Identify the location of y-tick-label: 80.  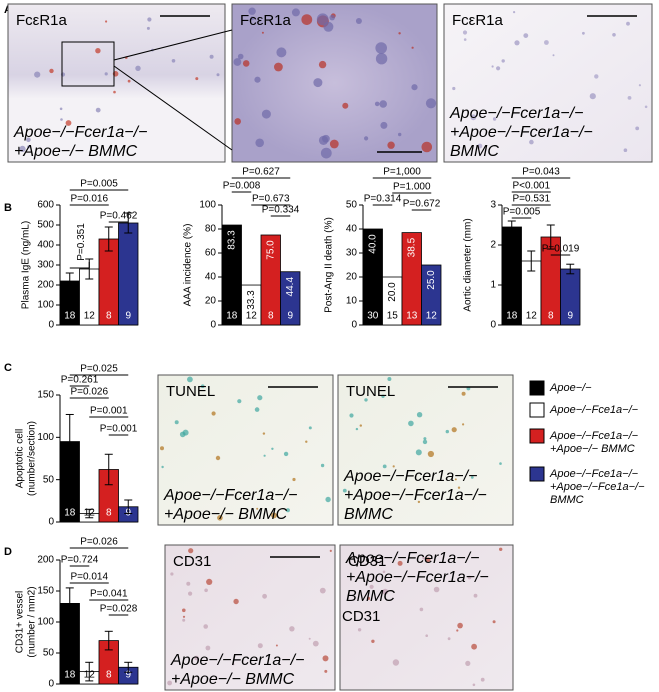
(211, 229).